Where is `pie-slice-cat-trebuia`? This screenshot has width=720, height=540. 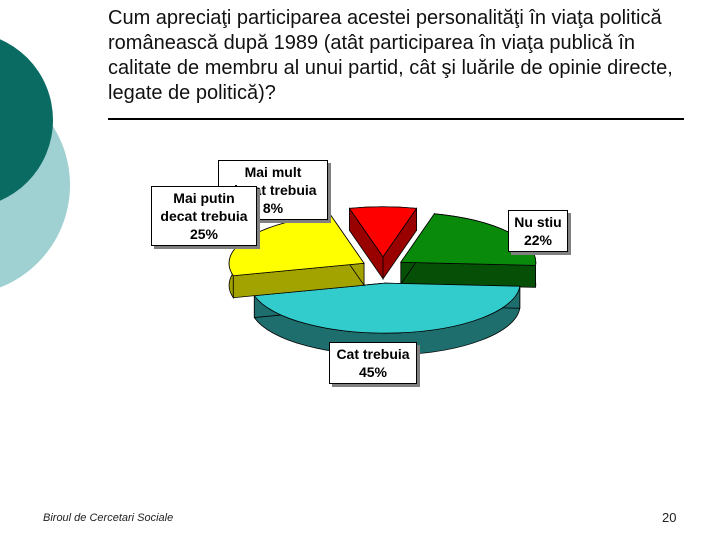 pie-slice-cat-trebuia is located at coordinates (387, 319).